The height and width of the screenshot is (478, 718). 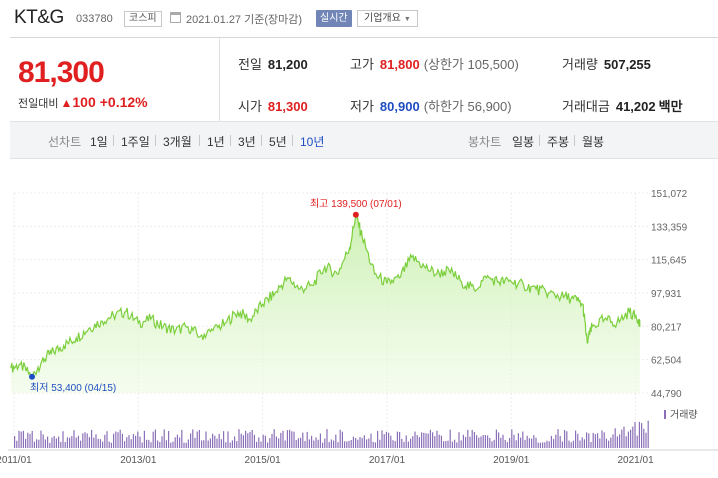 I want to click on max-point, so click(x=355, y=214).